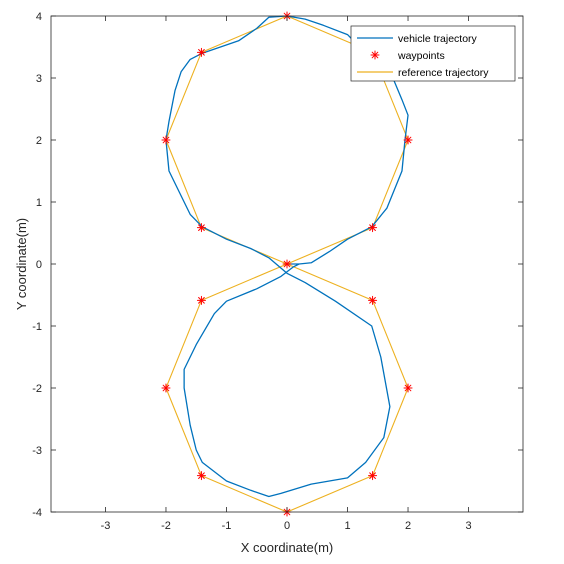 This screenshot has height=564, width=564. Describe the element at coordinates (227, 526) in the screenshot. I see `x-tick-label: -1` at that location.